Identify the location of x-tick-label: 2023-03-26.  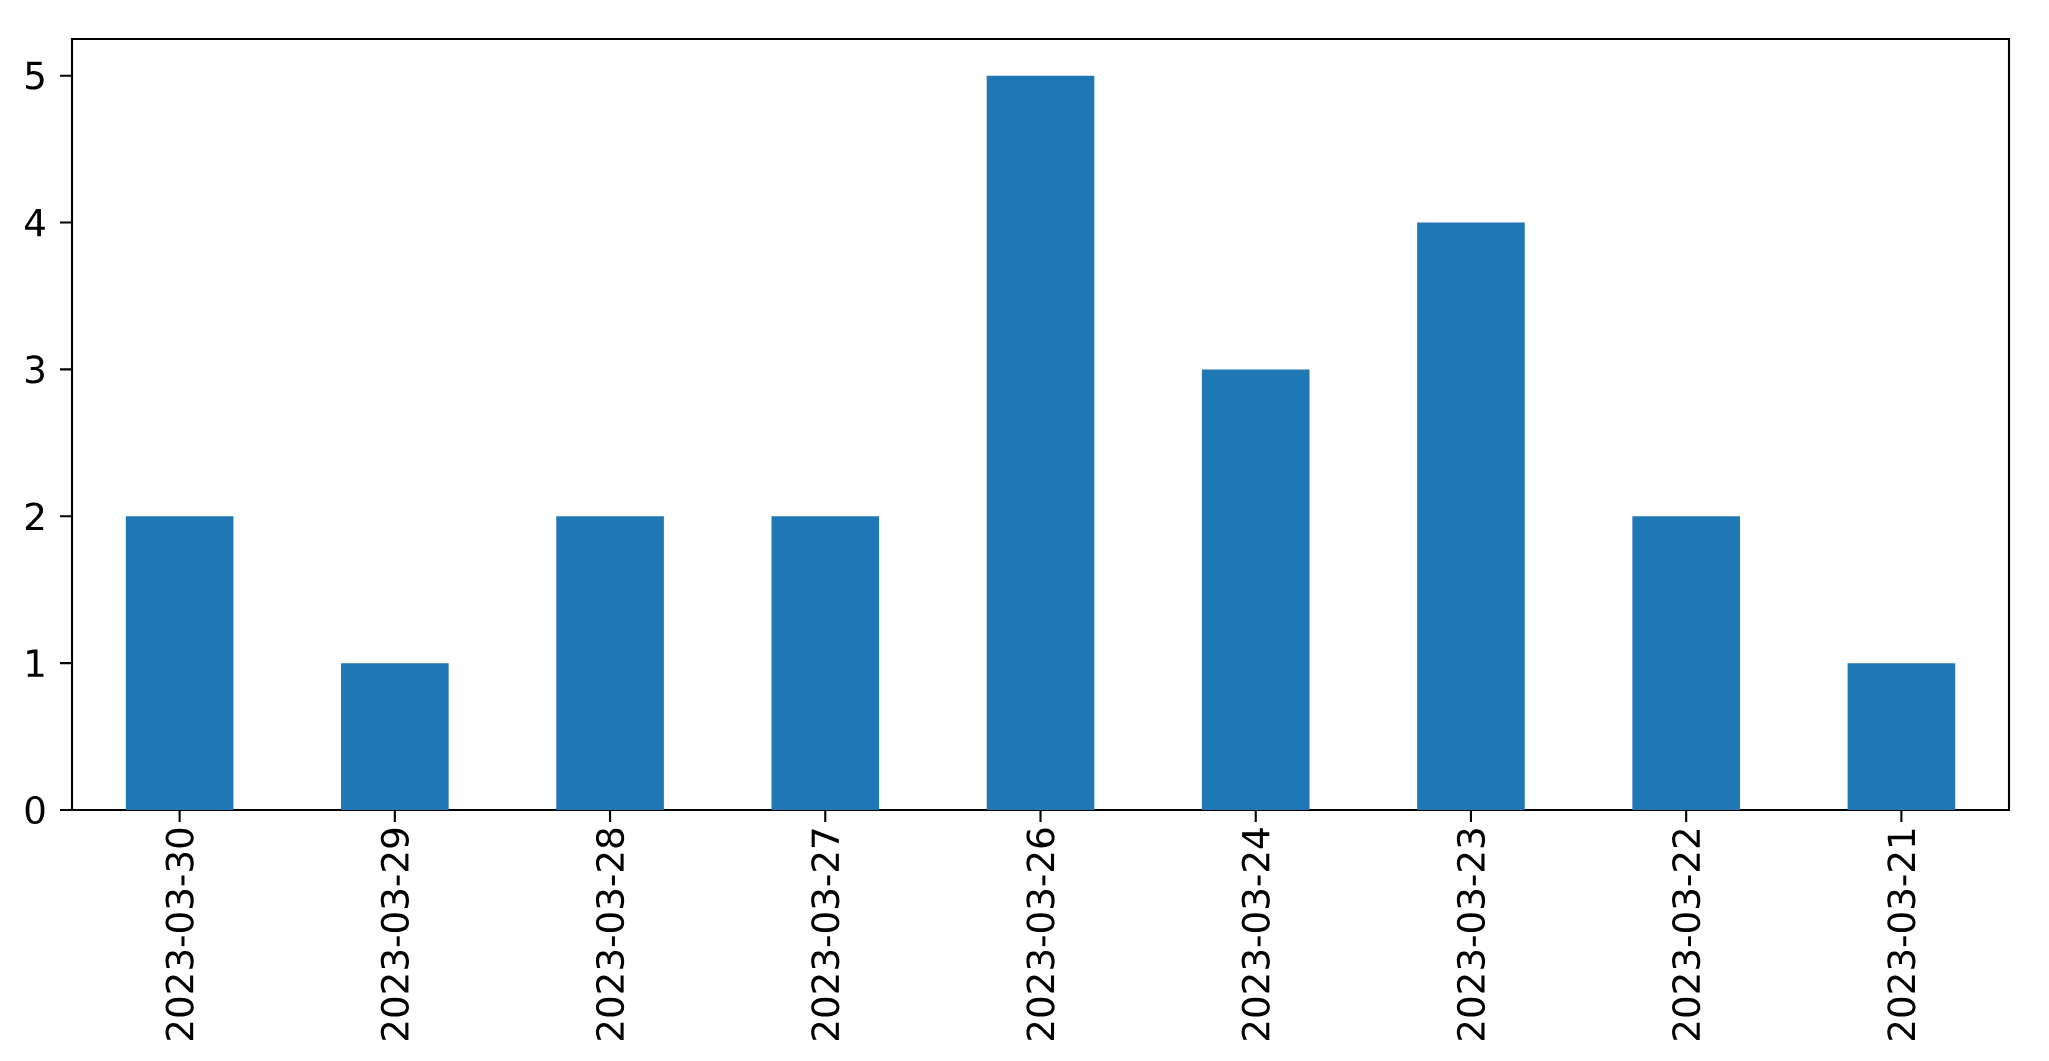
(1040, 934).